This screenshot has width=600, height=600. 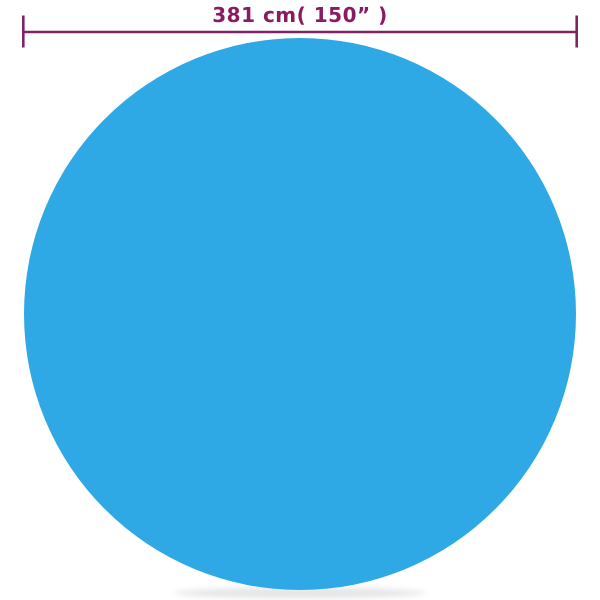 I want to click on ground-shadow, so click(x=300, y=593).